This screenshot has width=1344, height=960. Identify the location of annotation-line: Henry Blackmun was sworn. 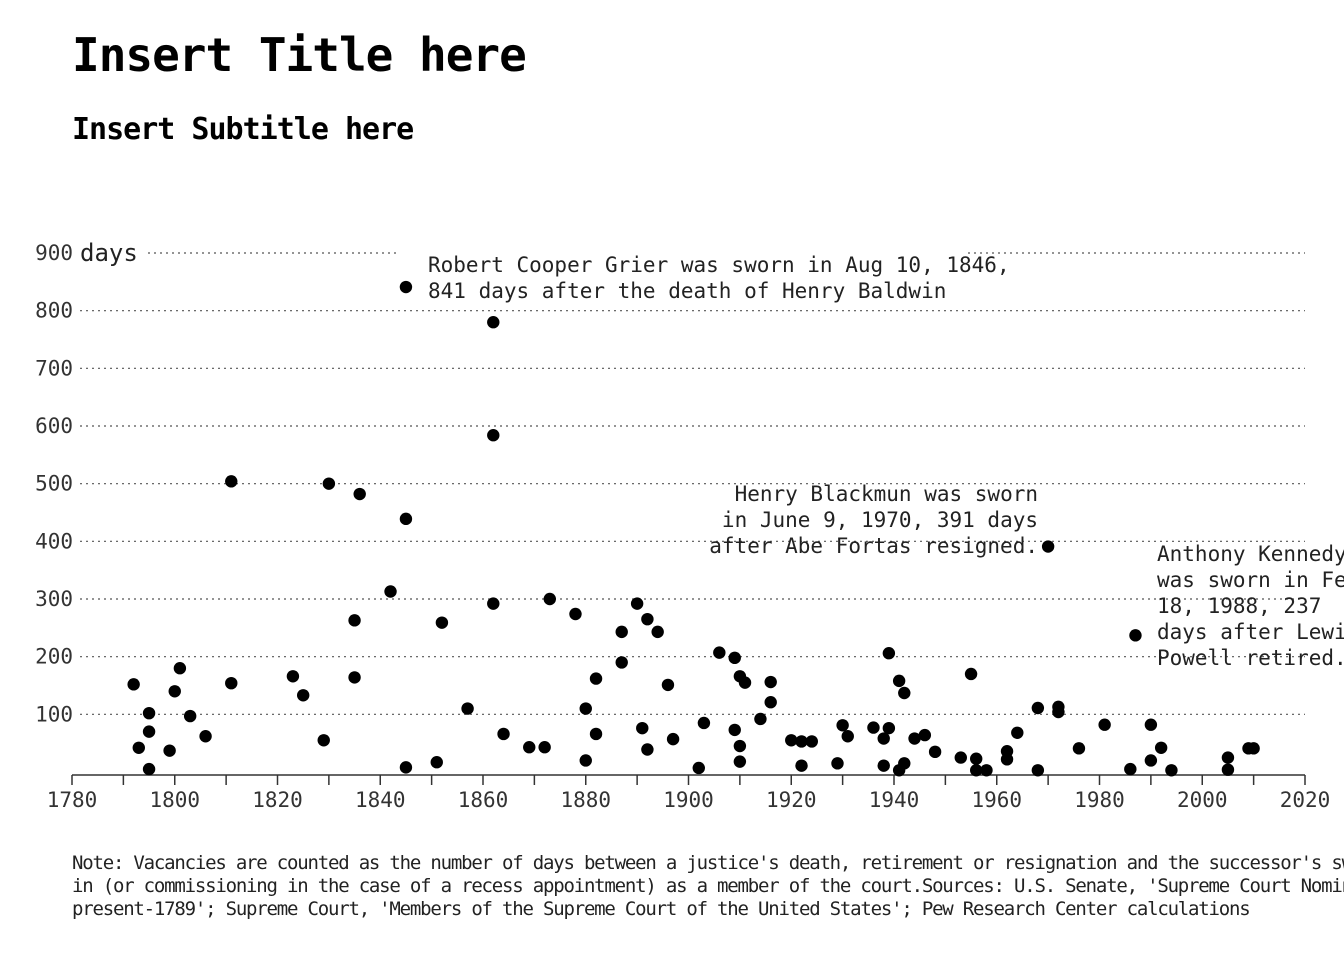
(886, 494).